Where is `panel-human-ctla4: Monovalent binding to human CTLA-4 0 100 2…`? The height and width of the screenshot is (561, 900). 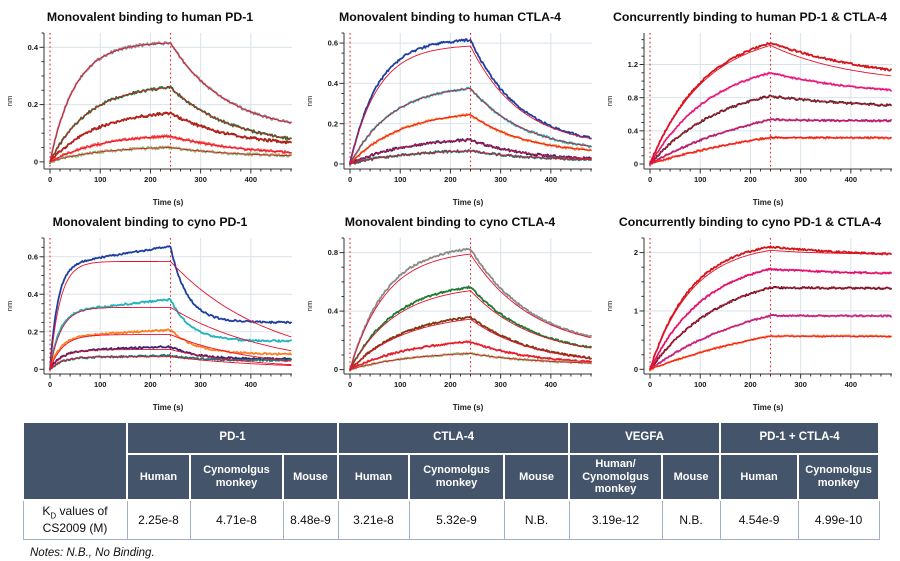 panel-human-ctla4: Monovalent binding to human CTLA-4 0 100 2… is located at coordinates (450, 106).